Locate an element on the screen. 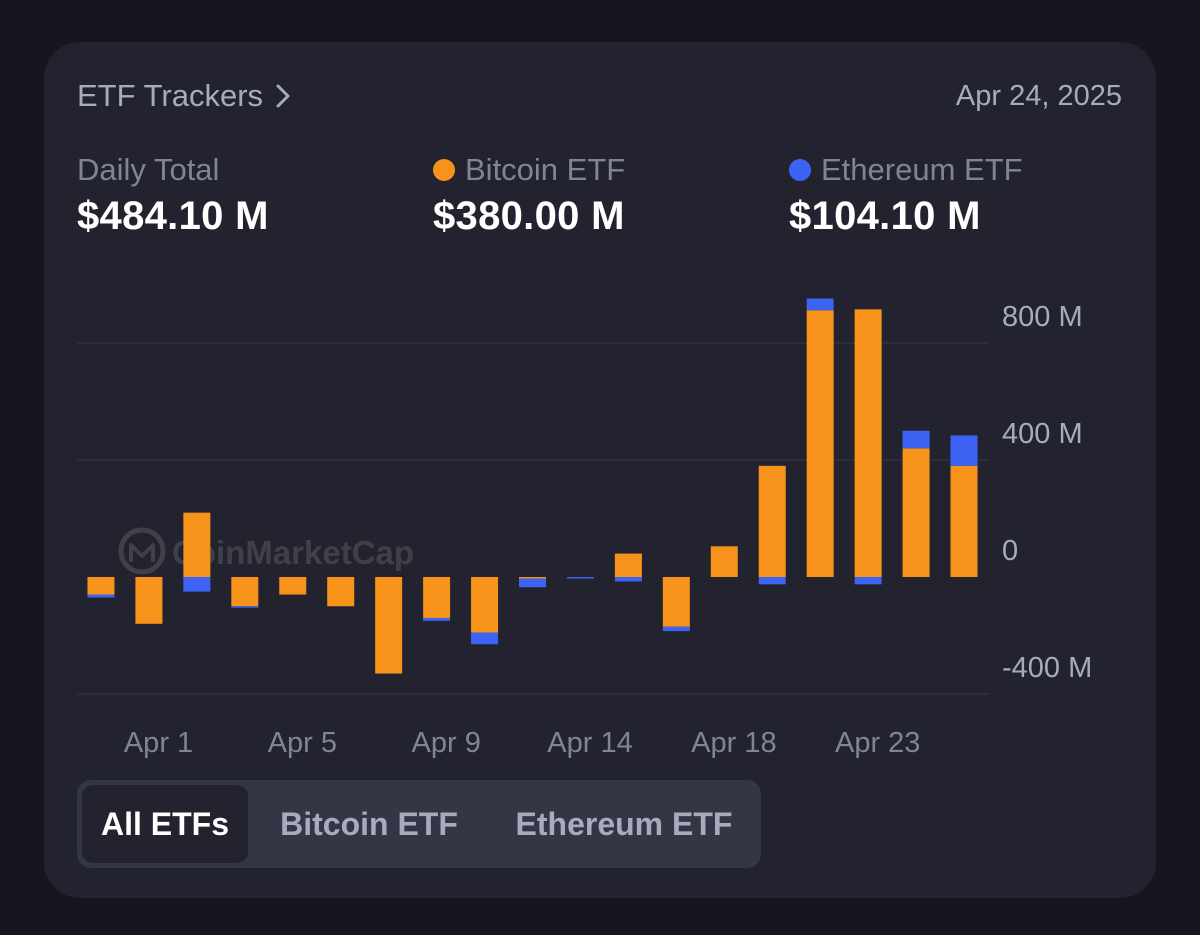 Image resolution: width=1200 pixels, height=935 pixels. tab-ethereum-etf: Ethereum ETF is located at coordinates (624, 823).